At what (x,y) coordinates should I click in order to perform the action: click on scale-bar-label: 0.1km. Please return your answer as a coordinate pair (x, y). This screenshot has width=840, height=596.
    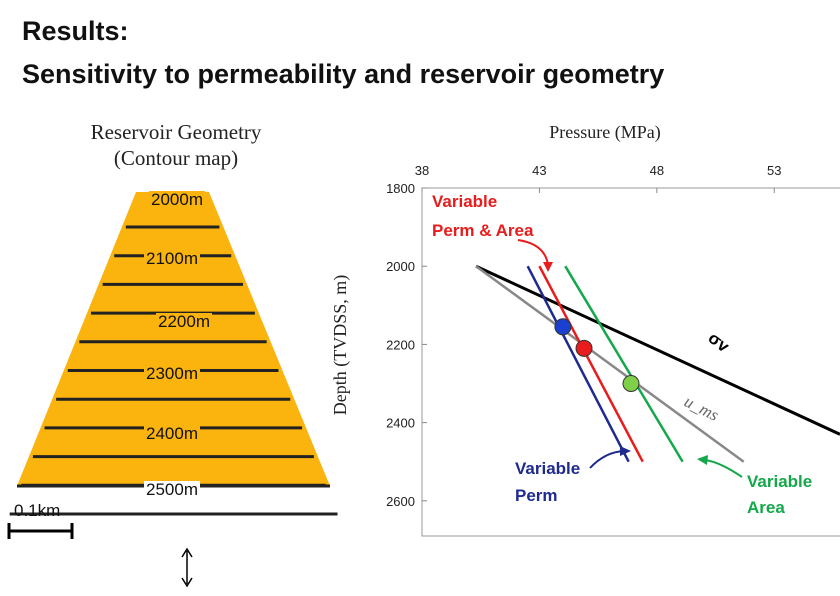
    Looking at the image, I should click on (37, 510).